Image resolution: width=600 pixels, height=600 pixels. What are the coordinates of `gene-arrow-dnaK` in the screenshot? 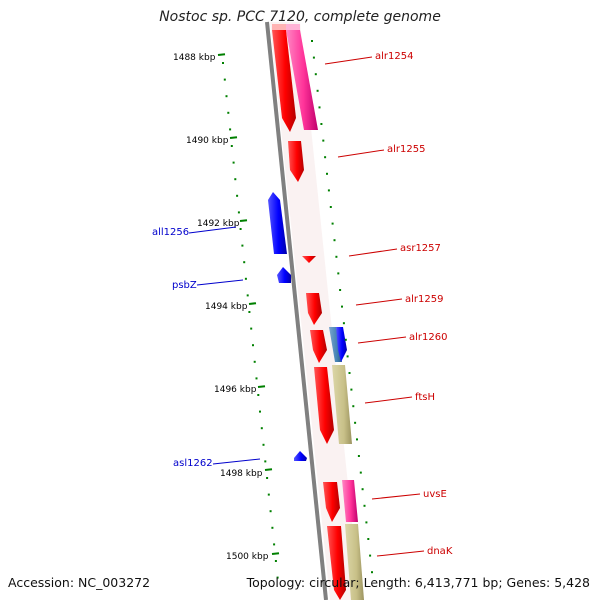 It's located at (336, 563).